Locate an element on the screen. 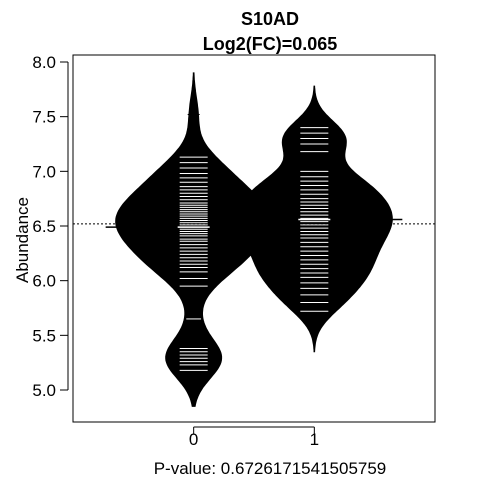 The width and height of the screenshot is (480, 480). chart-title: S10AD is located at coordinates (270, 19).